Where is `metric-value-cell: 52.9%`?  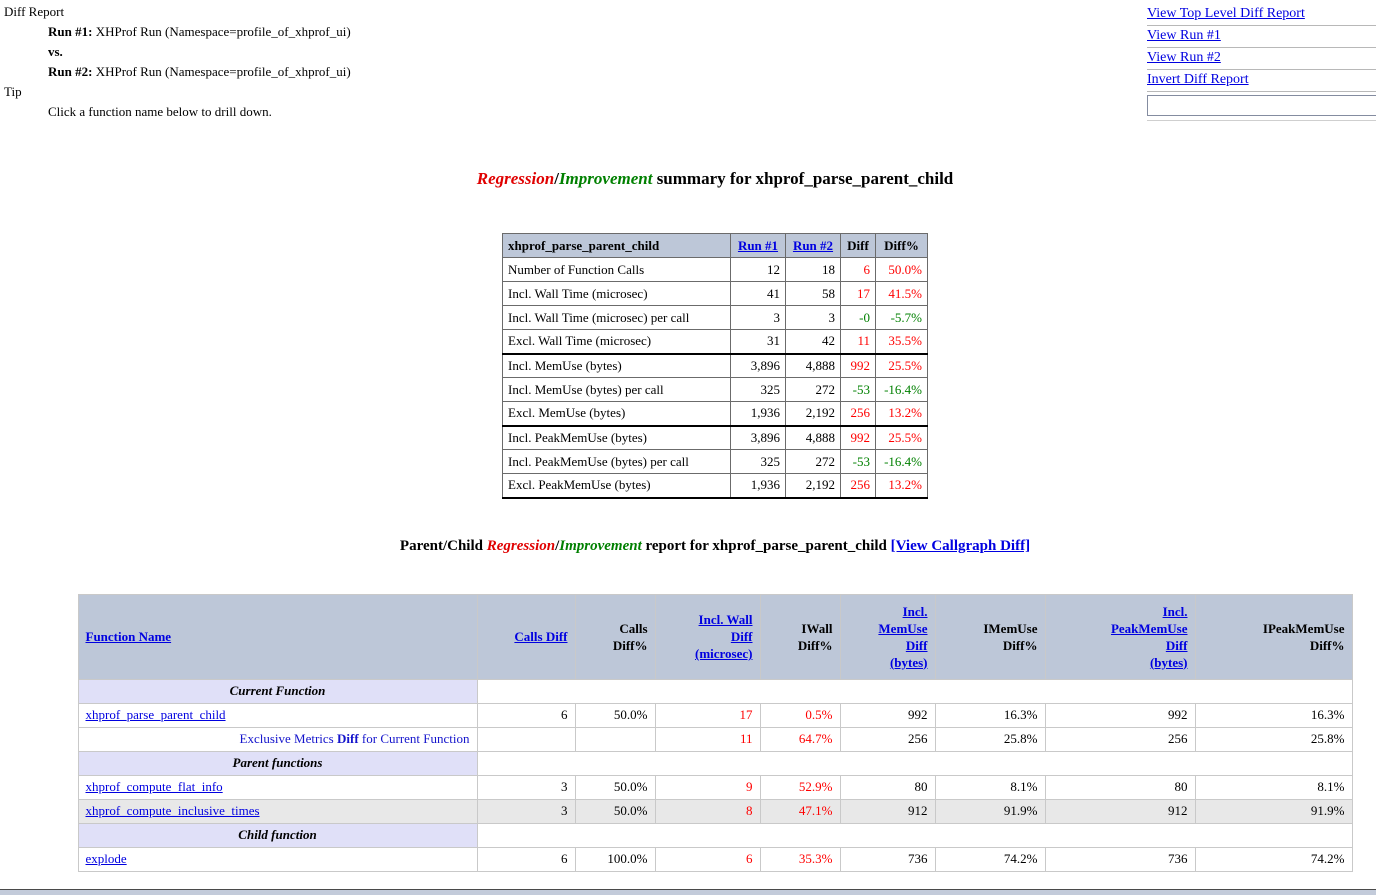 metric-value-cell: 52.9% is located at coordinates (800, 787).